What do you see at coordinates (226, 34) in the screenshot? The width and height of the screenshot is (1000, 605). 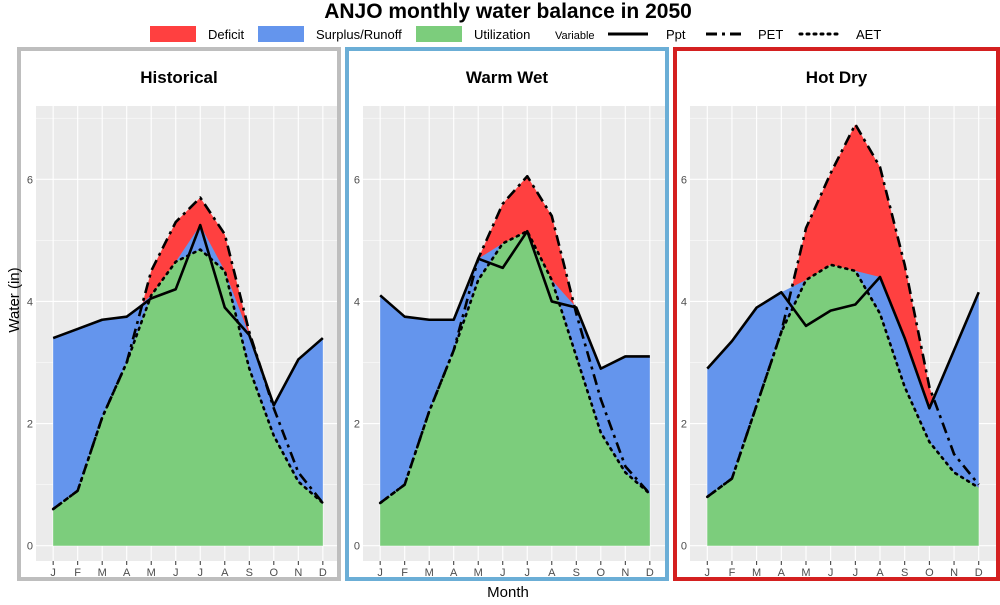 I see `legend-label: Deficit` at bounding box center [226, 34].